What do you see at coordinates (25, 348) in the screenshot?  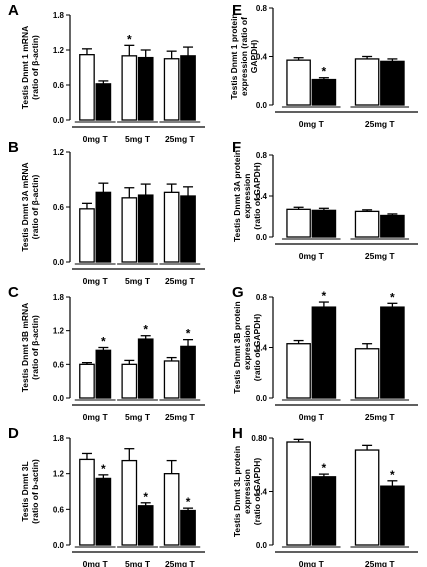 I see `y-axis-title-line: Testis Dnmt 3B mRNA` at bounding box center [25, 348].